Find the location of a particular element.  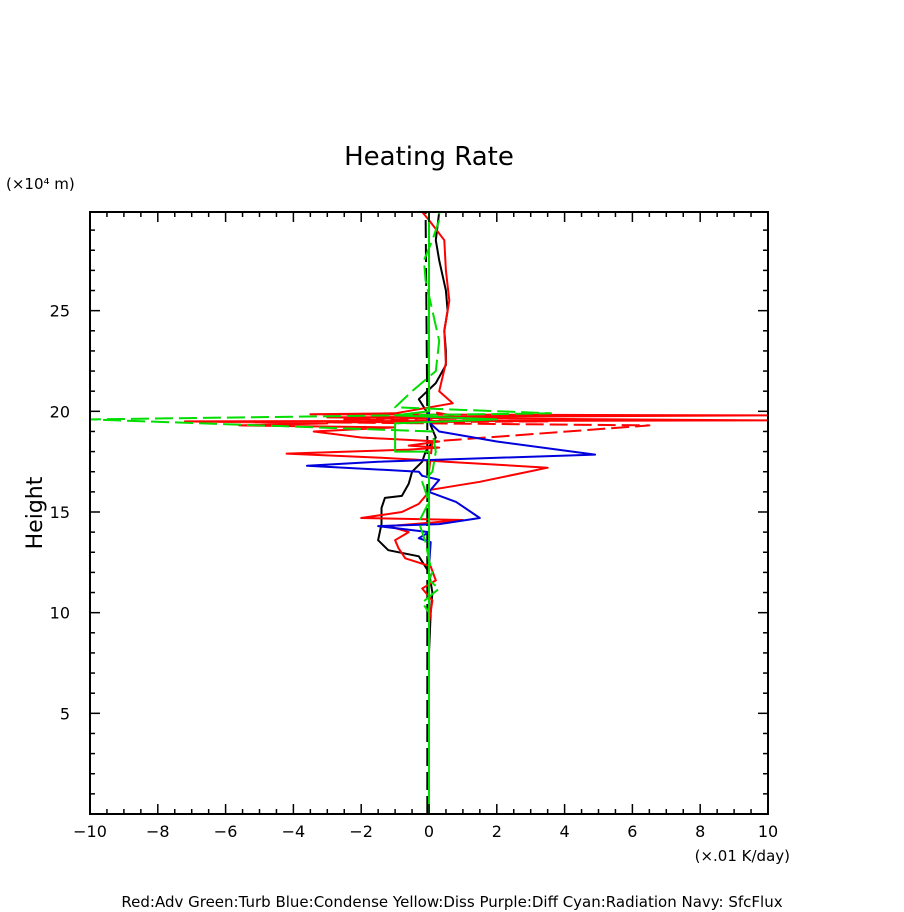

x-tick-label: −8 is located at coordinates (158, 831).